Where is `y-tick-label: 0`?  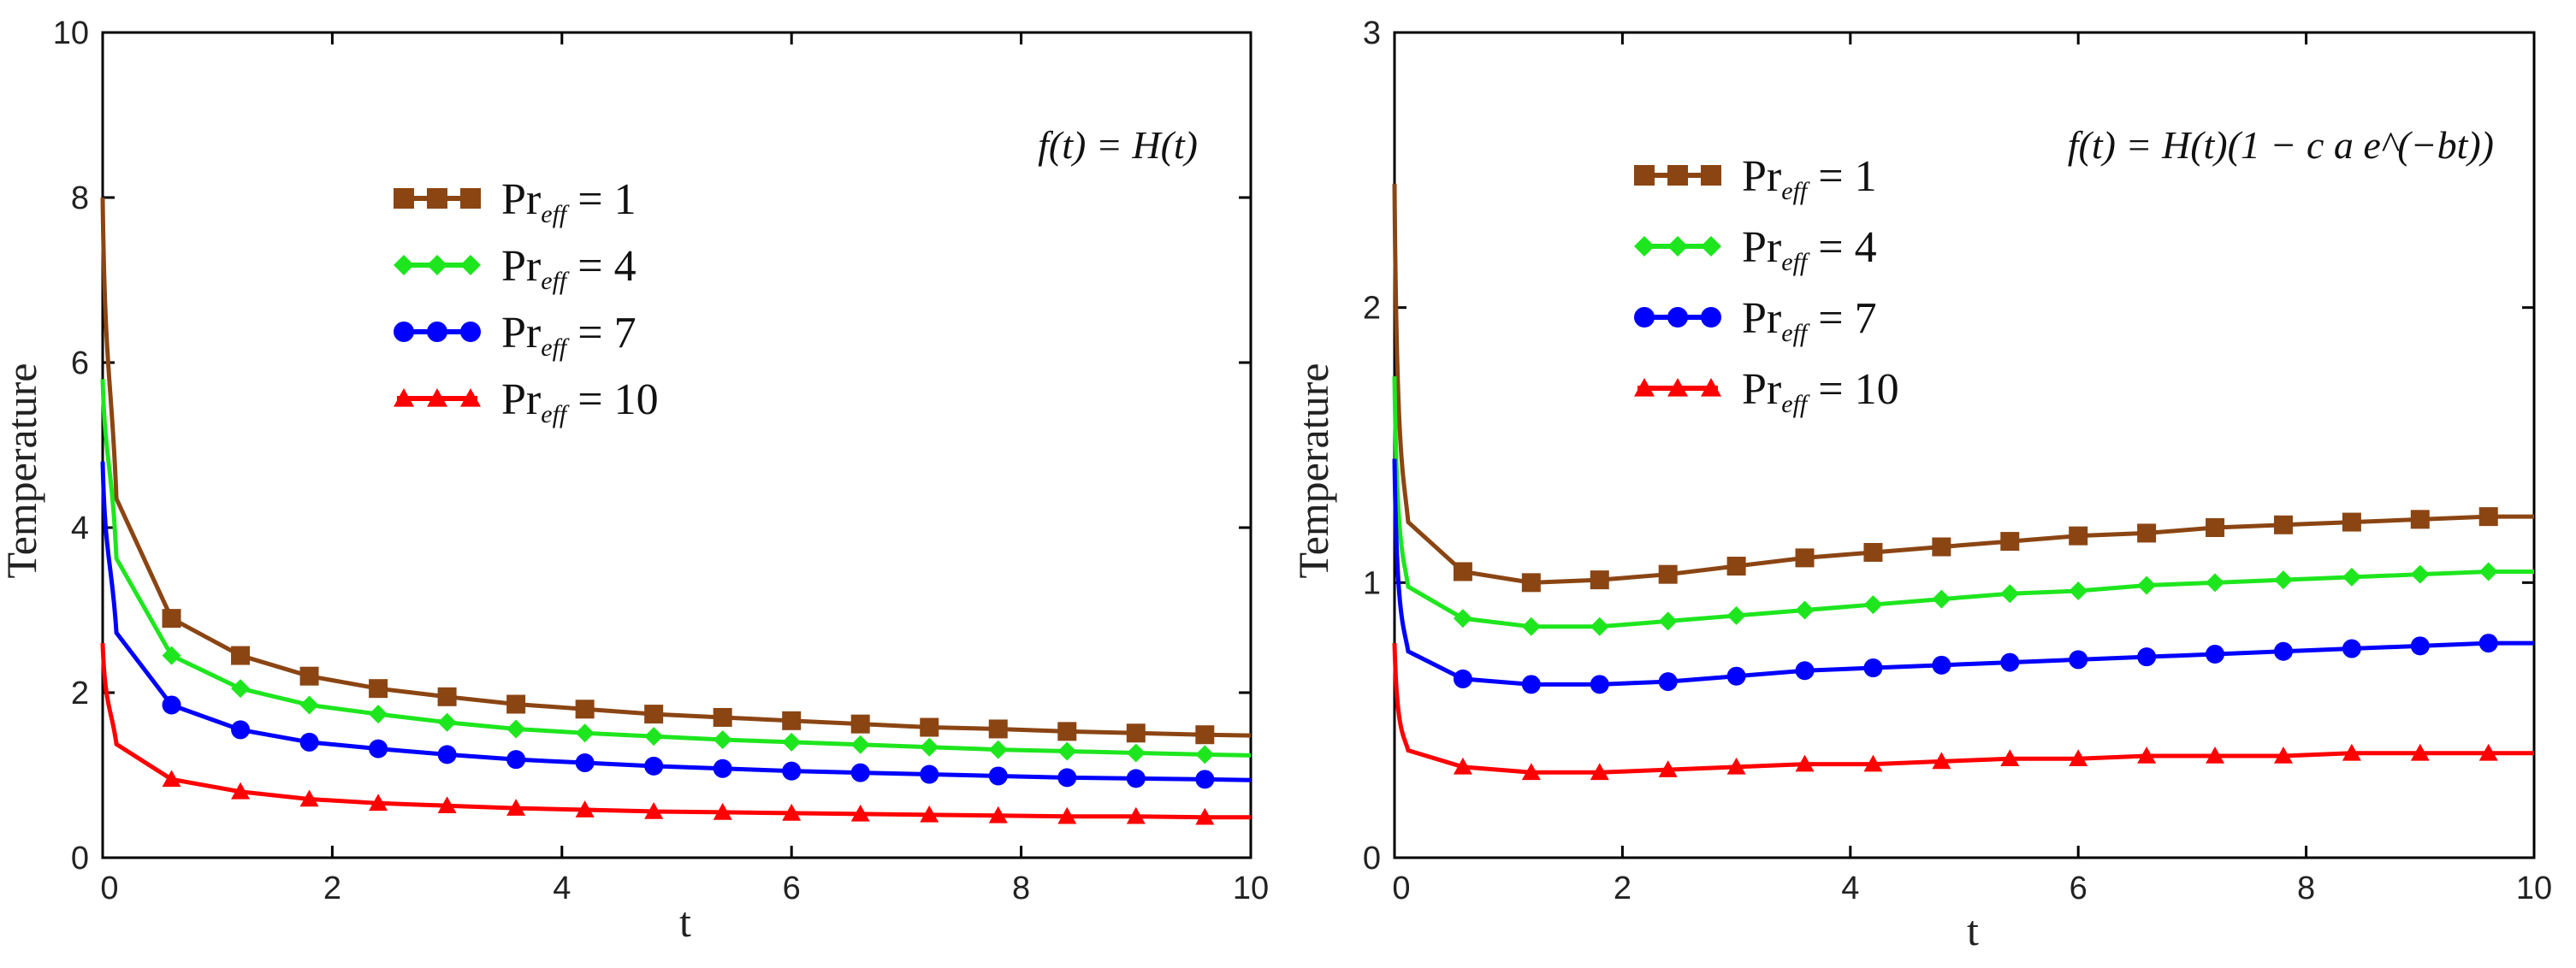
y-tick-label: 0 is located at coordinates (80, 859).